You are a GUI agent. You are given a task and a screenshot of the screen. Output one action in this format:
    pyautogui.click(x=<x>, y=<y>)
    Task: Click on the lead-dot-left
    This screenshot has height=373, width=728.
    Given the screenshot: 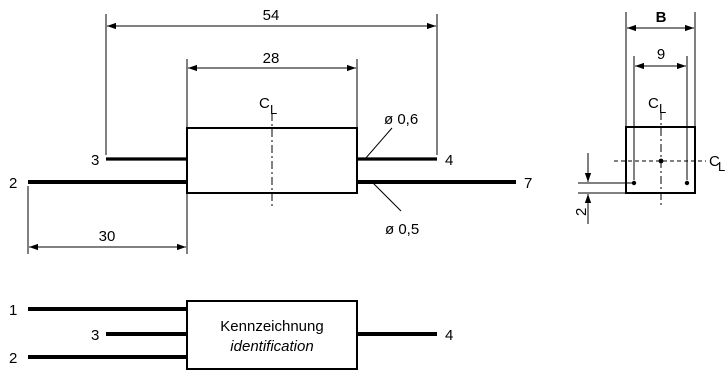 What is the action you would take?
    pyautogui.click(x=634, y=183)
    